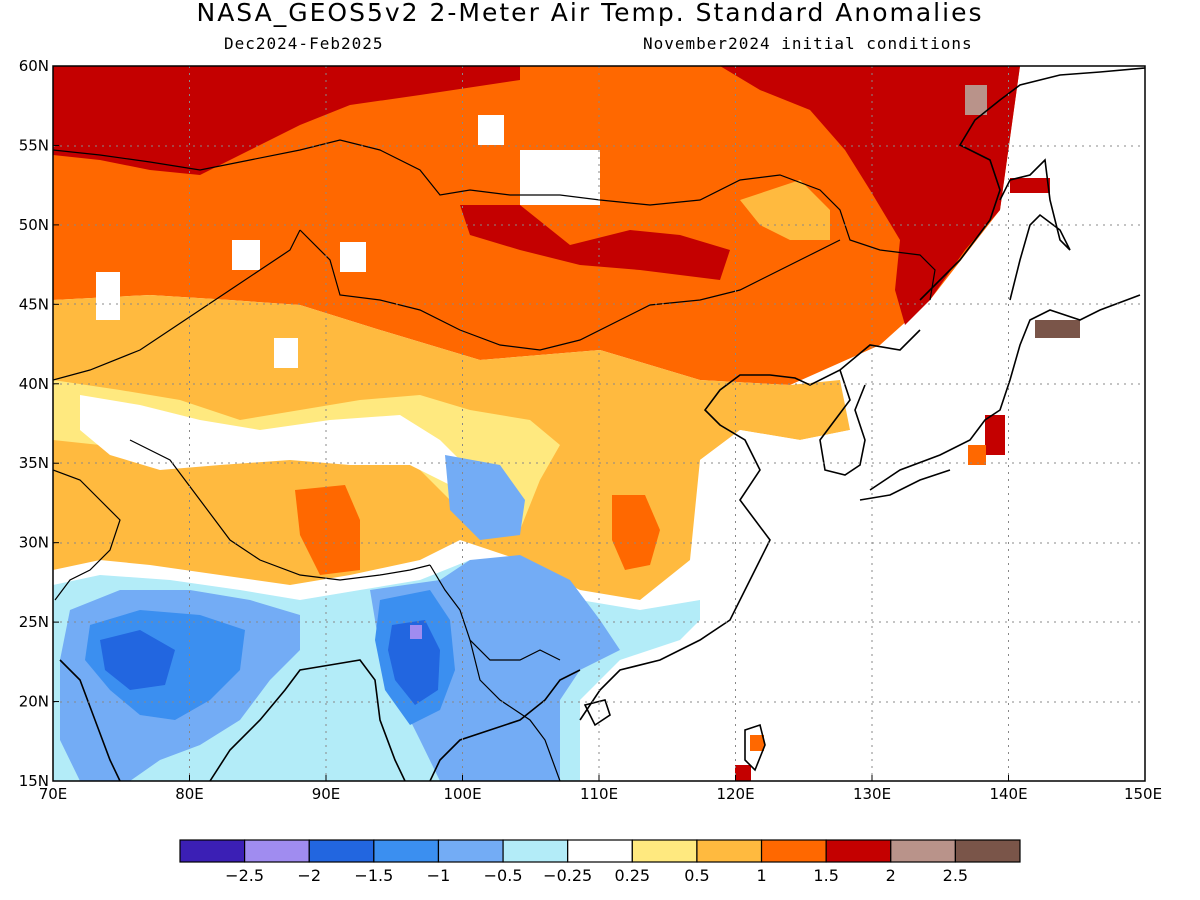 Image resolution: width=1200 pixels, height=900 pixels. I want to click on coastline-east-asia, so click(750, 525).